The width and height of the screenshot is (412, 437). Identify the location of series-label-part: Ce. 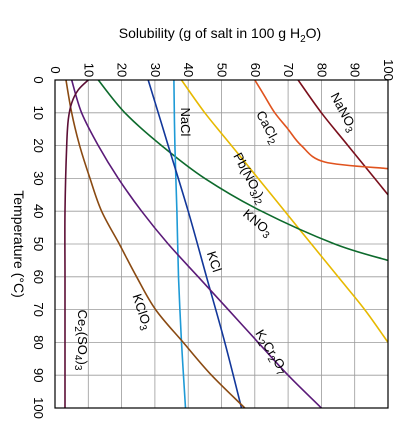
(82, 318).